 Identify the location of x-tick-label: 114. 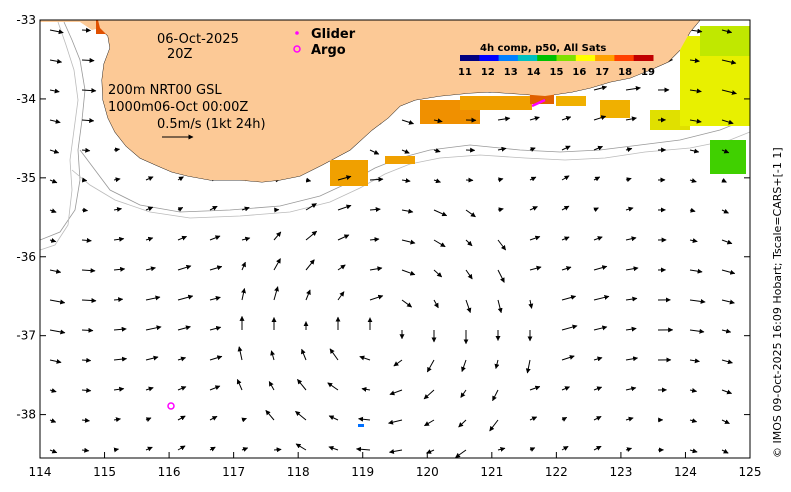
(40, 472).